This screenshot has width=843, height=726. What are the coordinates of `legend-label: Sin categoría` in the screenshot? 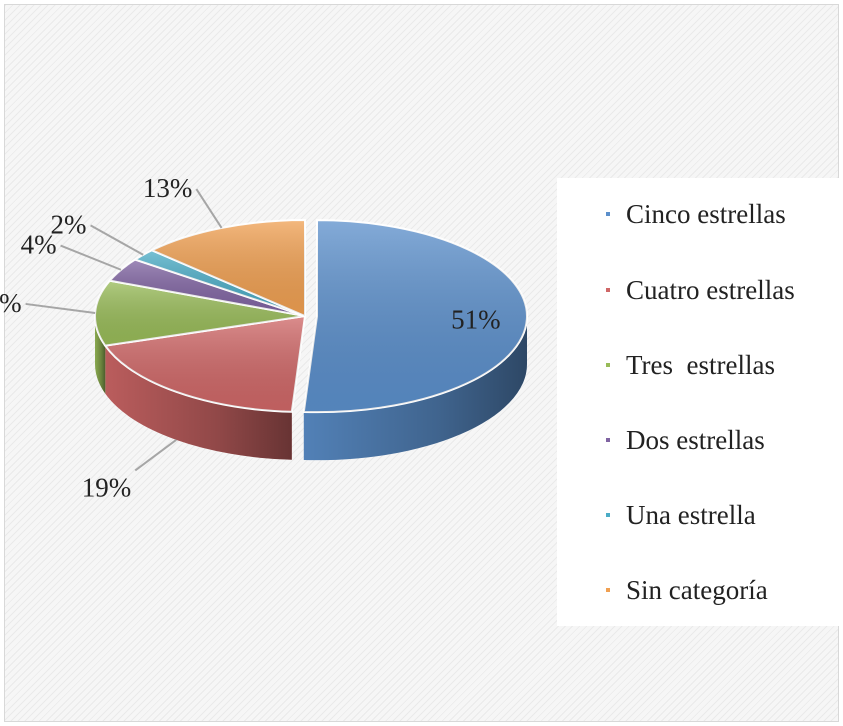 It's located at (697, 589).